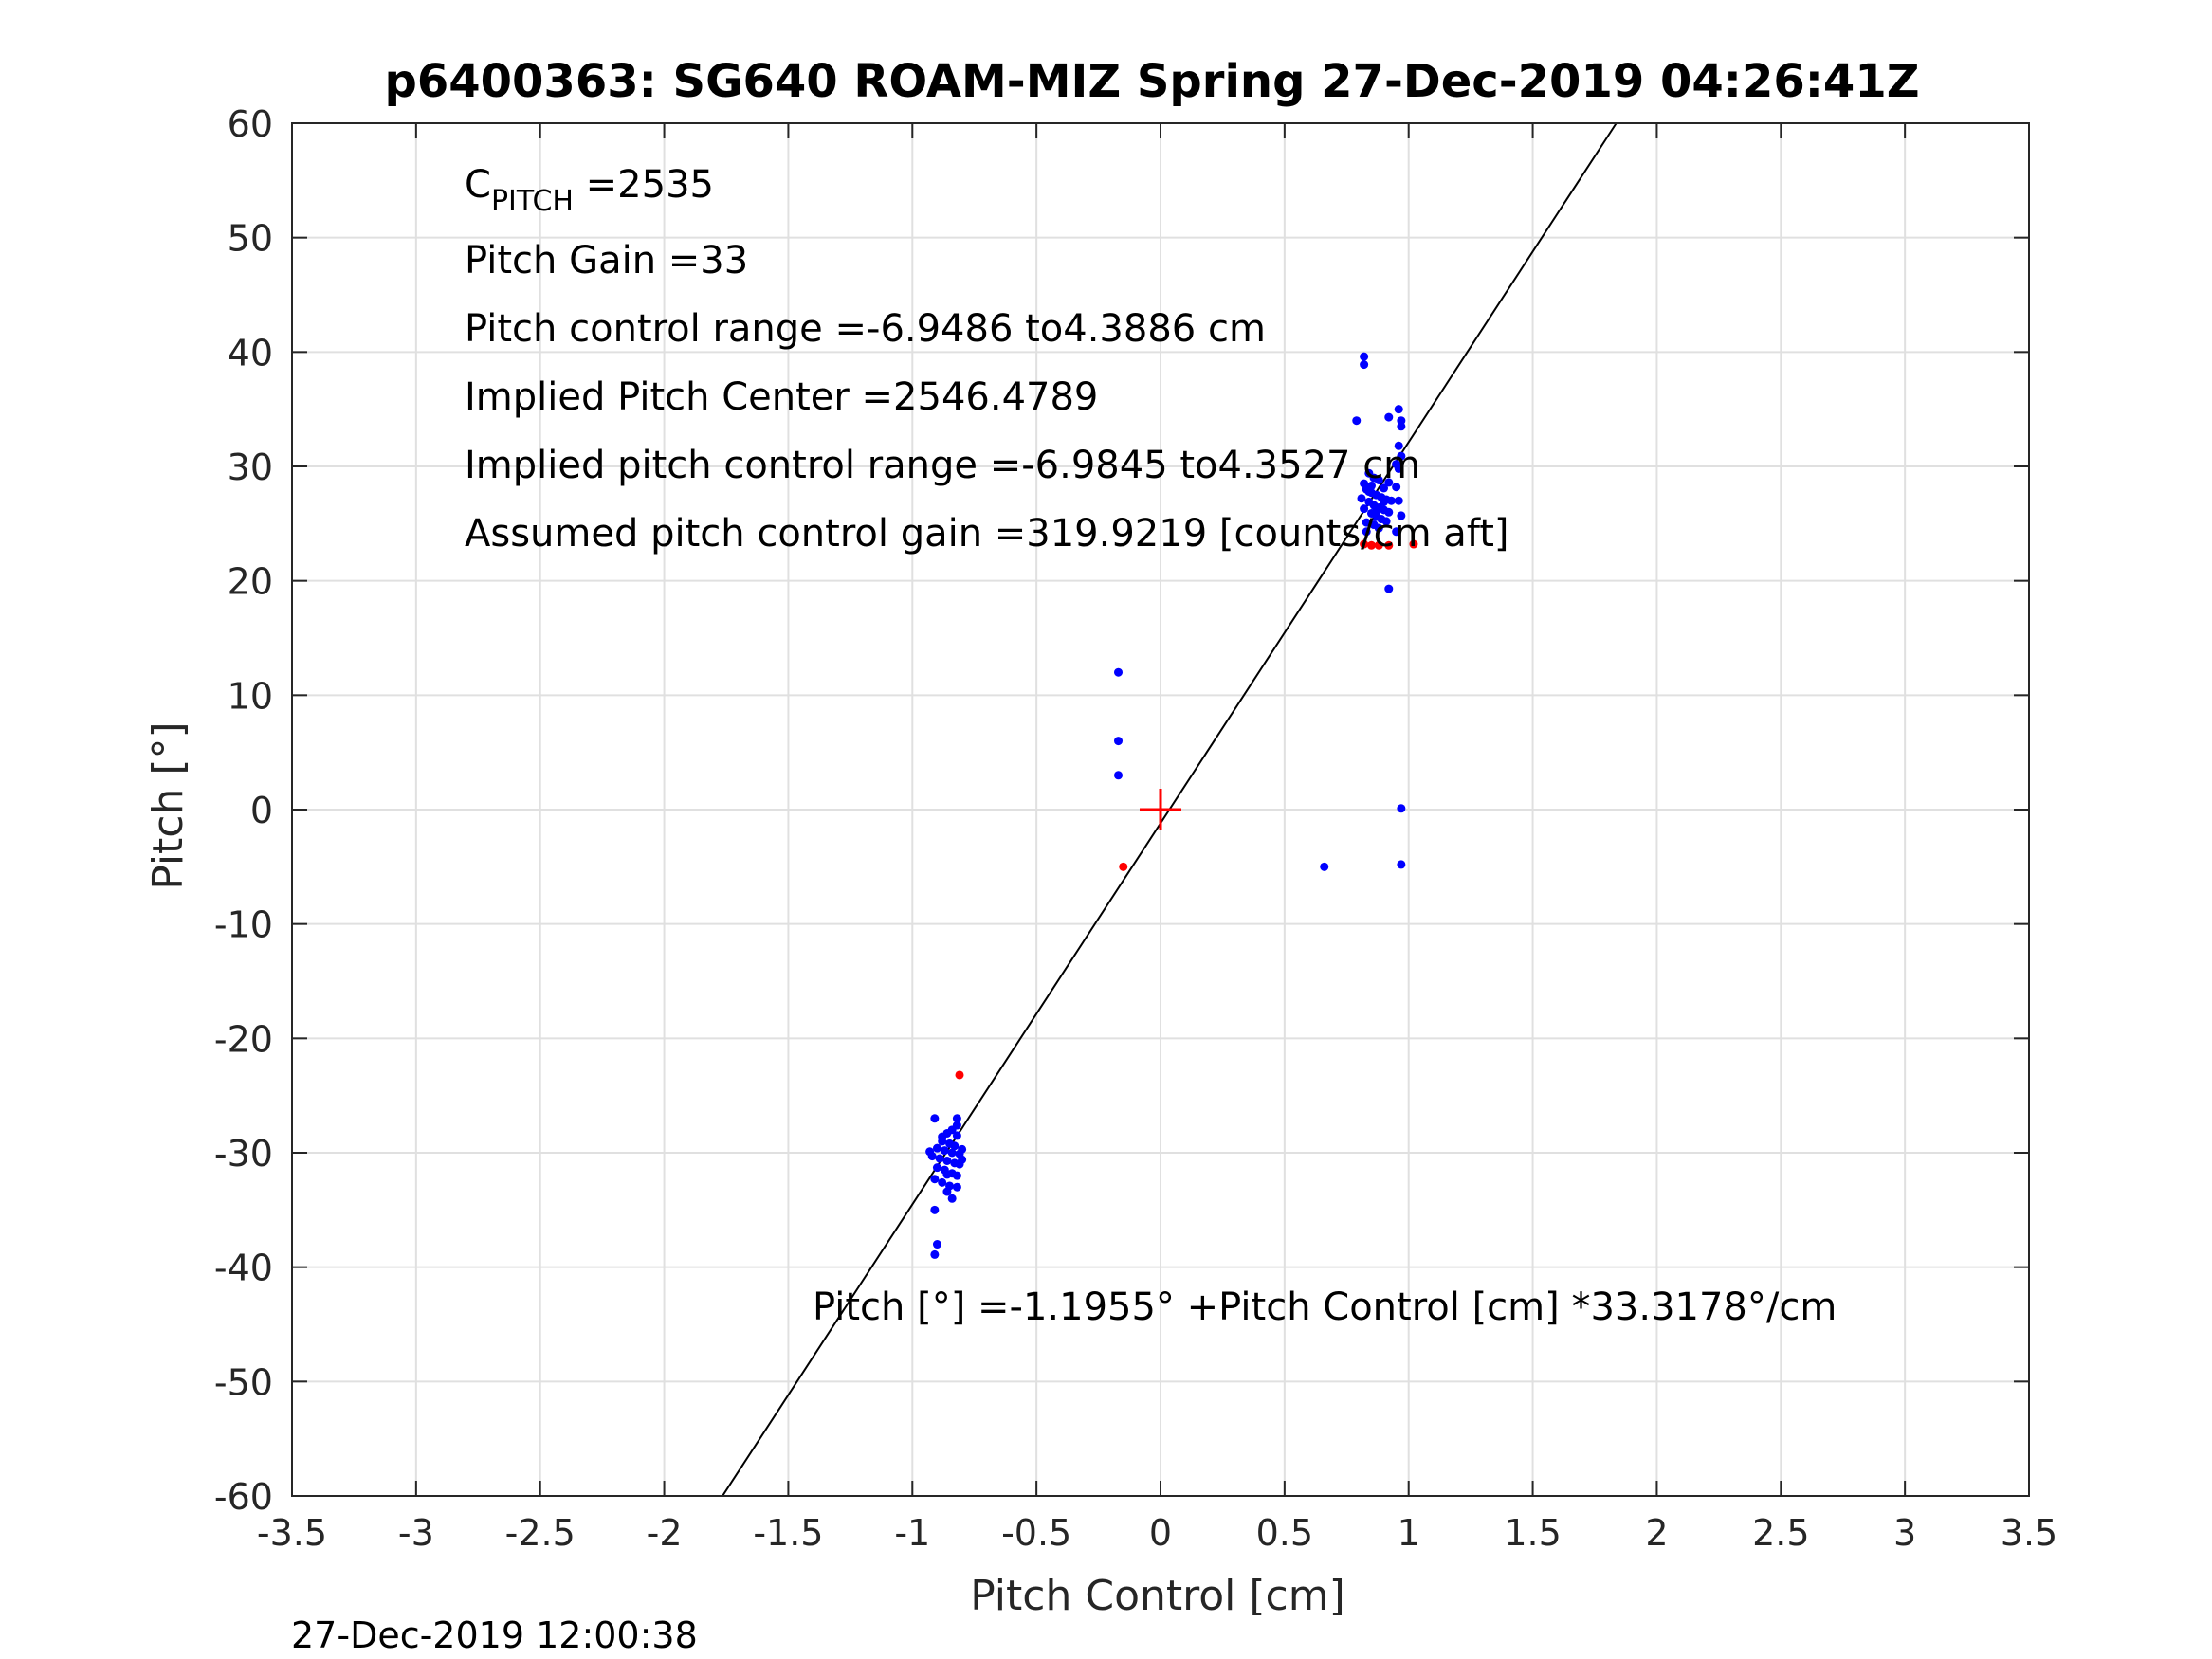  I want to click on annotation-subscript: PITCH, so click(532, 201).